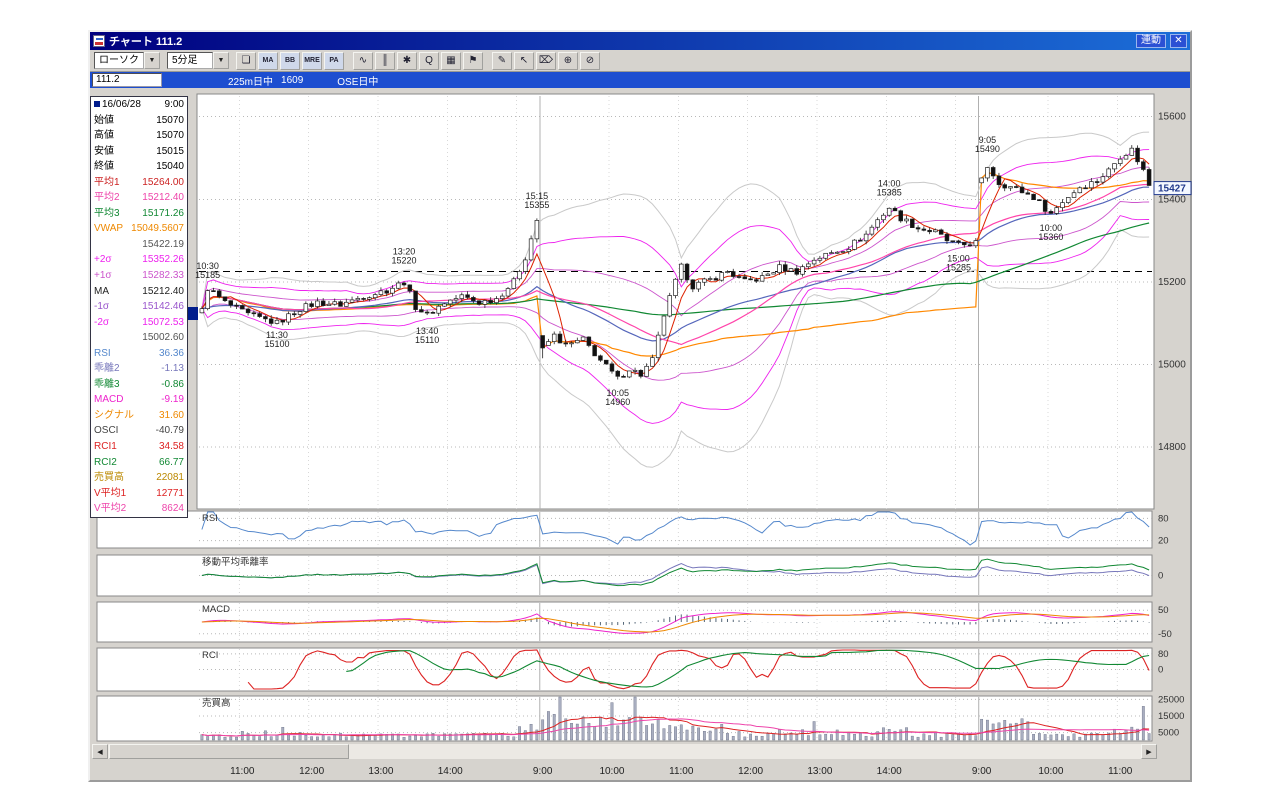  What do you see at coordinates (1172, 364) in the screenshot?
I see `price-tick-label: 15000` at bounding box center [1172, 364].